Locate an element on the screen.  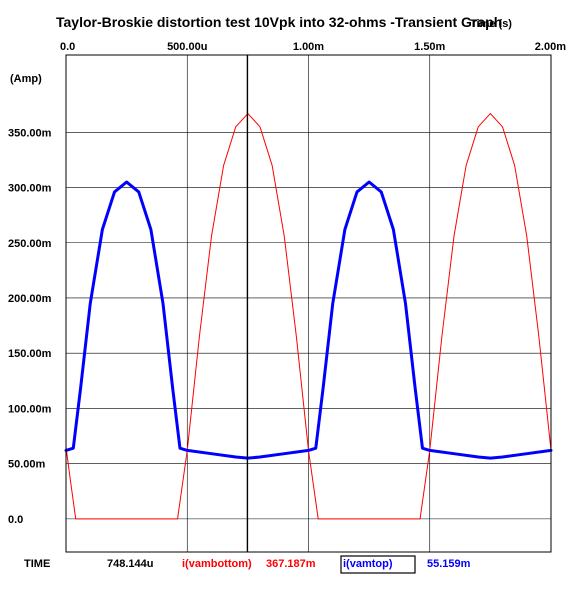
readout-series1-value: 367.187m is located at coordinates (291, 564).